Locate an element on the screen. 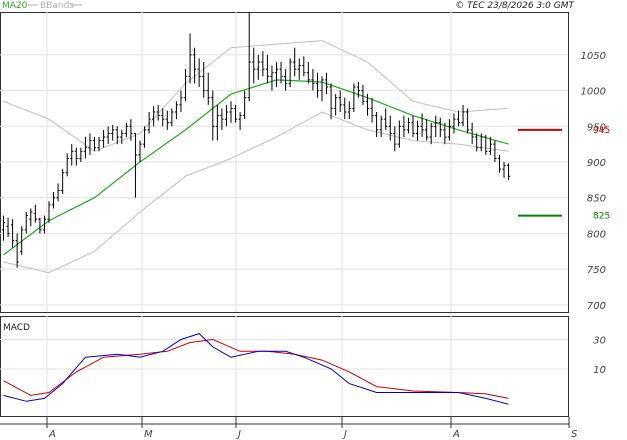 This screenshot has height=440, width=627. macd-line is located at coordinates (256, 369).